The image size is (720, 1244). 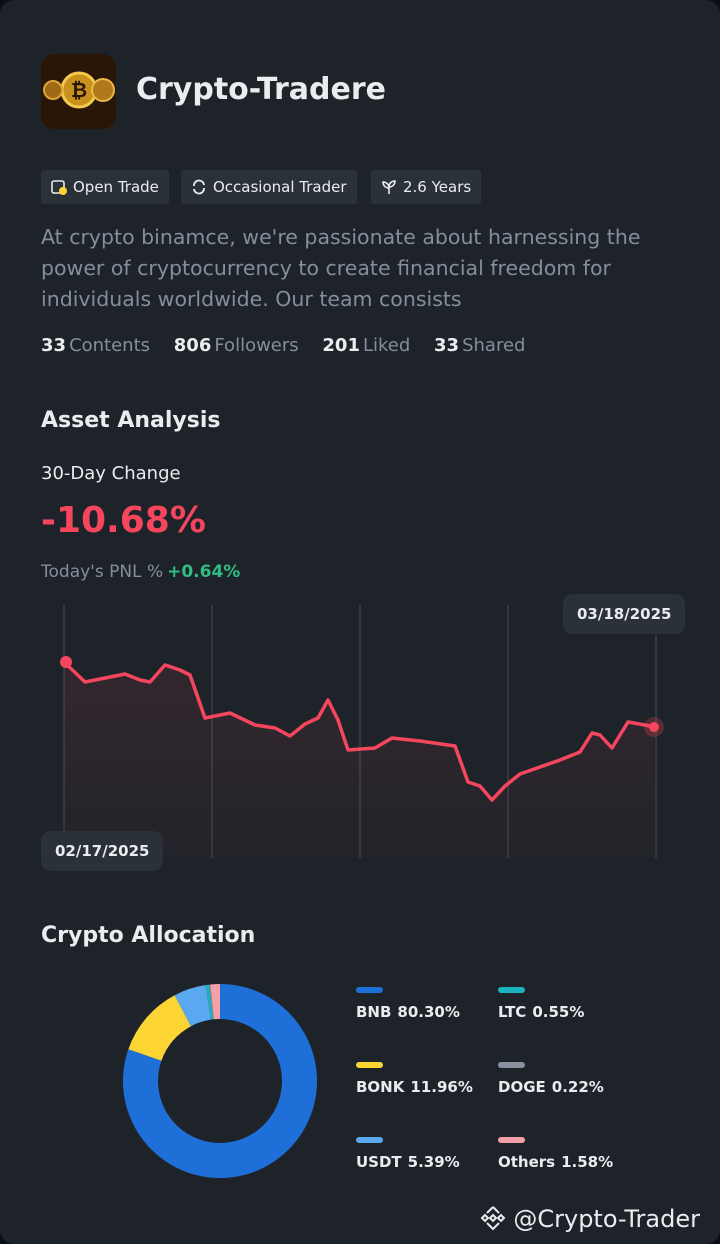 I want to click on pnl: Today's PNL % +0.64%, so click(x=140, y=572).